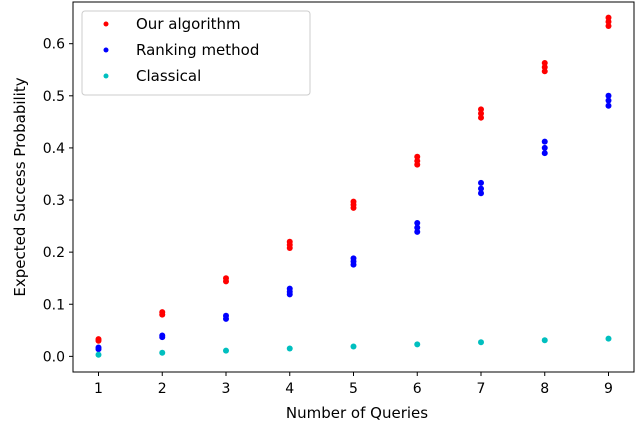 The width and height of the screenshot is (636, 428). What do you see at coordinates (188, 24) in the screenshot?
I see `legend-label: Our algorithm` at bounding box center [188, 24].